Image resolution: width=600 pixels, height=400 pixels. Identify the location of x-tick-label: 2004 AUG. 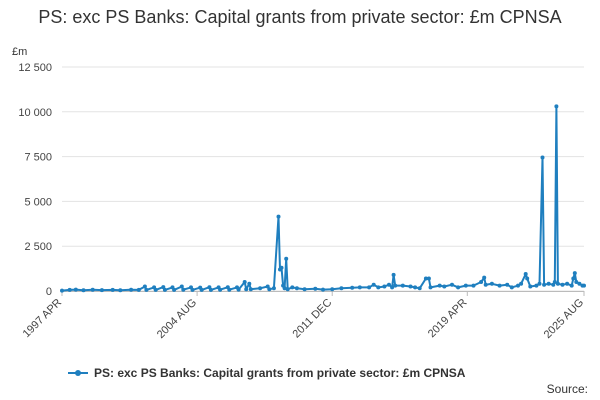
(177, 319).